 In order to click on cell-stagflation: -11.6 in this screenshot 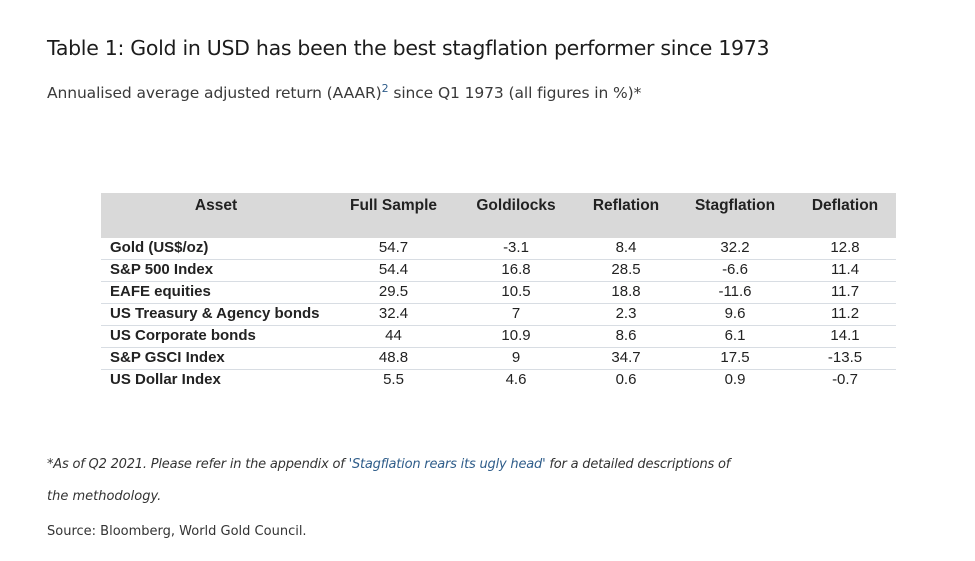, I will do `click(735, 292)`.